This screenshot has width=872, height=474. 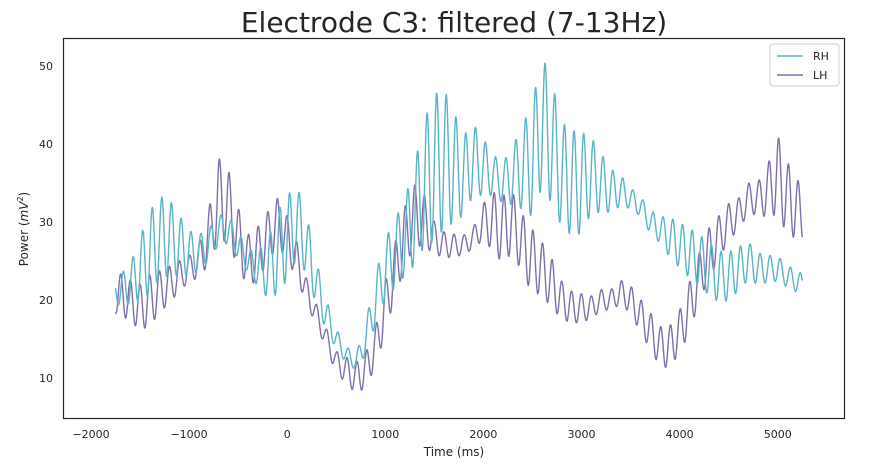 What do you see at coordinates (287, 434) in the screenshot?
I see `x-tick-label: 0` at bounding box center [287, 434].